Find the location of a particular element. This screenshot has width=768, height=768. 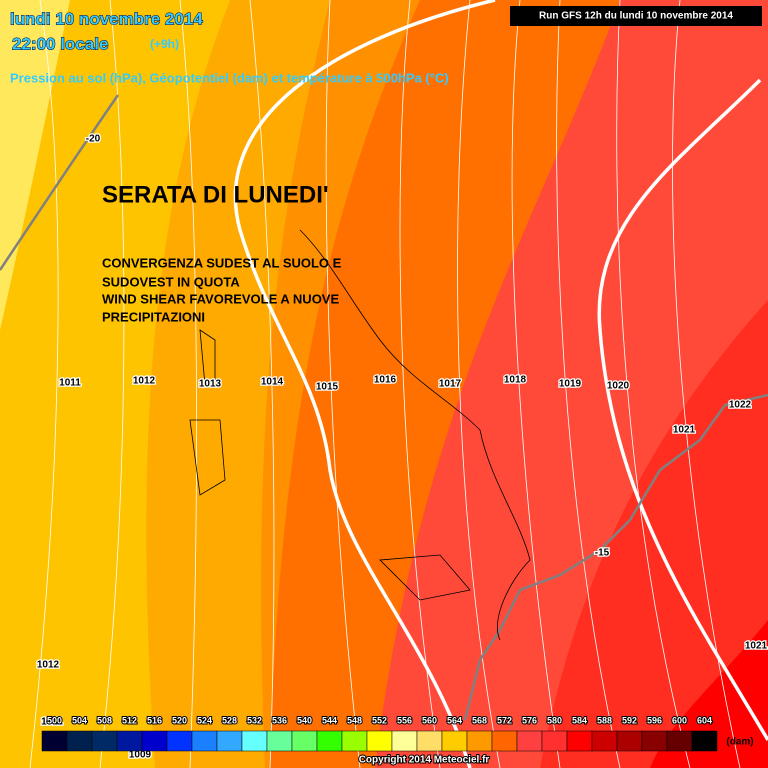

legend-label: 516 is located at coordinates (154, 720).